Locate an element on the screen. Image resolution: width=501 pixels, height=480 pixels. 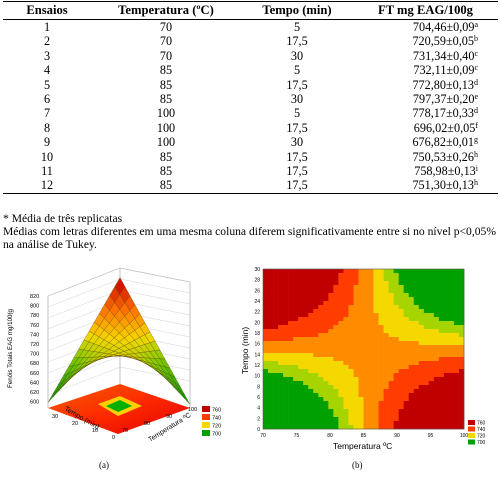
contour-cells is located at coordinates (364, 349).